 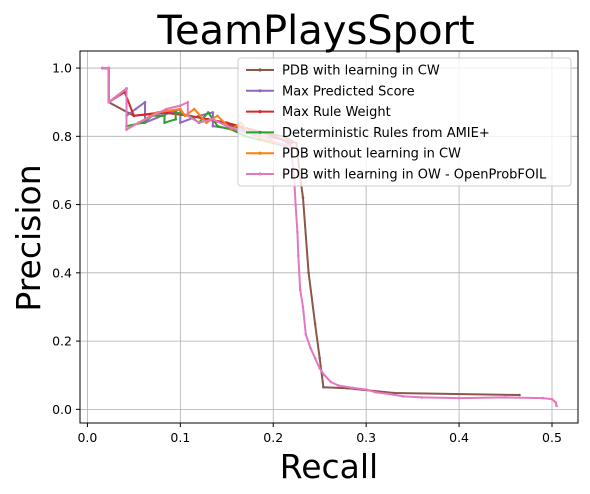 What do you see at coordinates (62, 341) in the screenshot?
I see `y-tick-label: 0.2` at bounding box center [62, 341].